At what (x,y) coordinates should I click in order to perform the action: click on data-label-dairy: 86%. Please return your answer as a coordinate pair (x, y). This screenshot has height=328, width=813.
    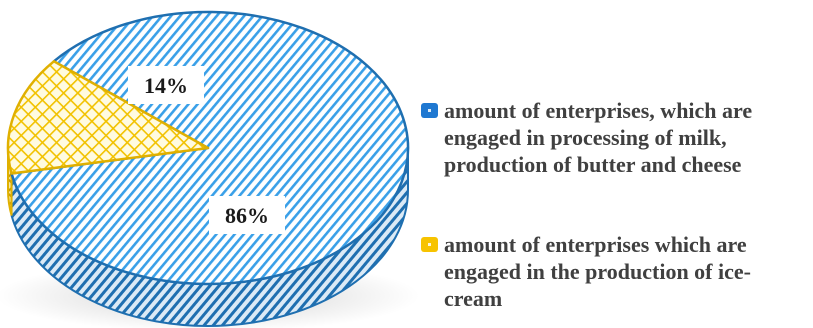
    Looking at the image, I should click on (247, 215).